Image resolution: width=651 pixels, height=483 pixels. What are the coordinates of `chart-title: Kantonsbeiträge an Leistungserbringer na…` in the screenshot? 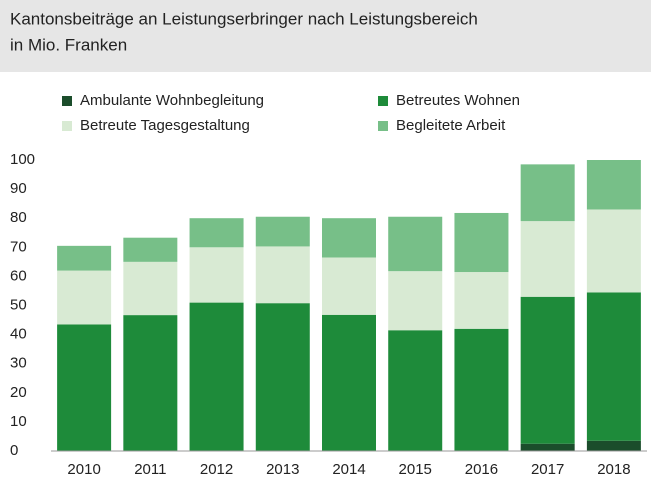 It's located at (244, 18).